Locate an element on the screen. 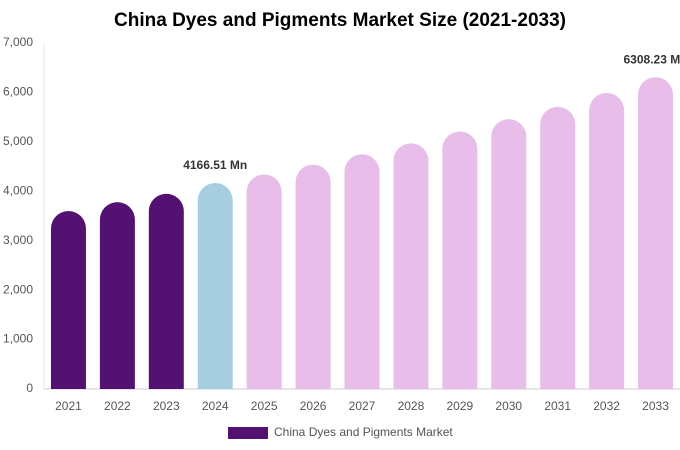 The image size is (680, 450). x-tick-label: 2026 is located at coordinates (313, 406).